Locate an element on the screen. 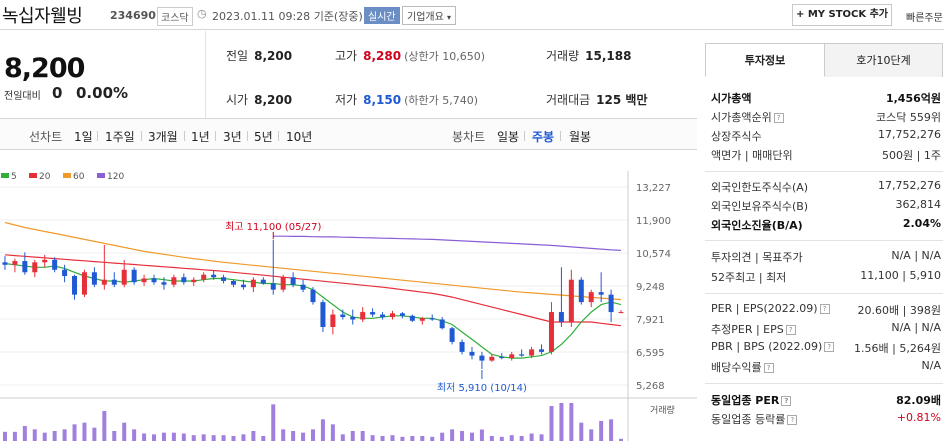  info-per-eps: PER | EPS(2022.09)? 20.60배 | 398원 is located at coordinates (826, 309).